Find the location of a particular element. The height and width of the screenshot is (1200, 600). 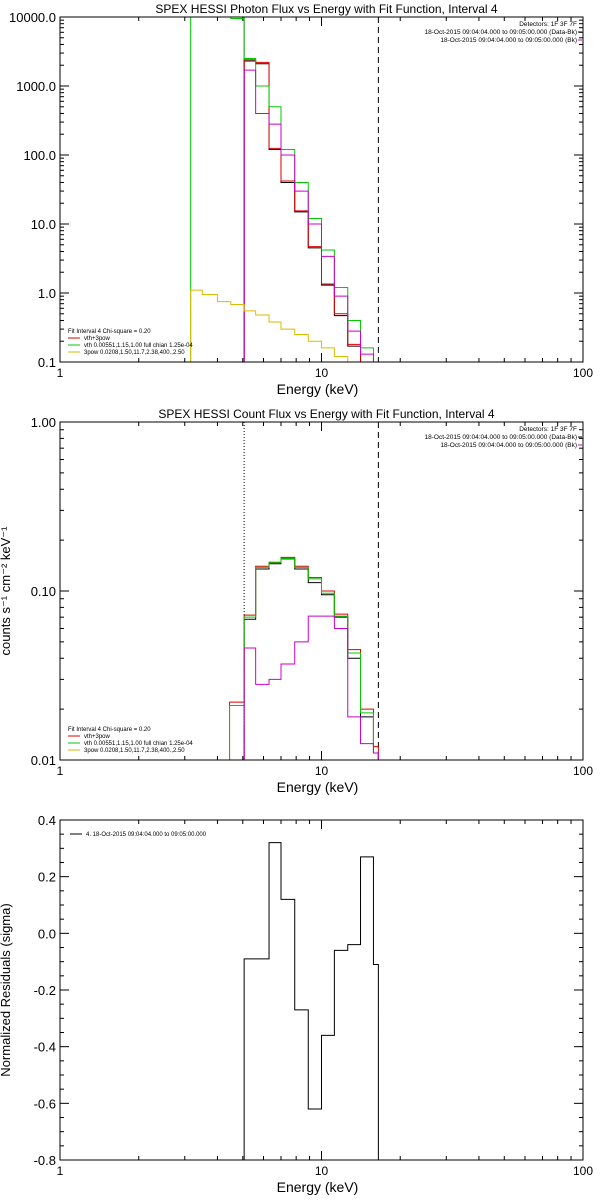

y-tick-label: 0.01 is located at coordinates (43, 760).